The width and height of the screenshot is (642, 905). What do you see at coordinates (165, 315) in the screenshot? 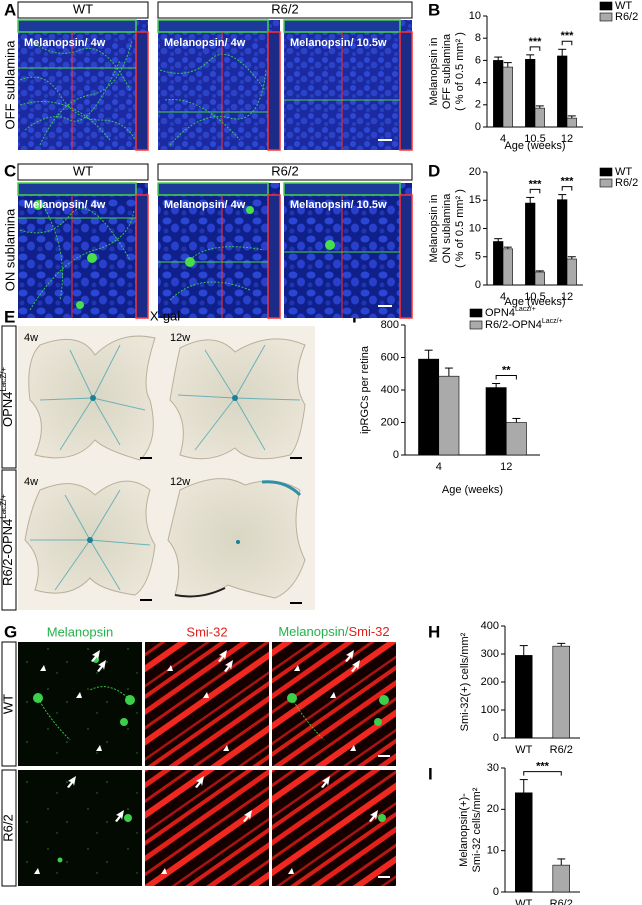
I see `title: X-gal` at bounding box center [165, 315].